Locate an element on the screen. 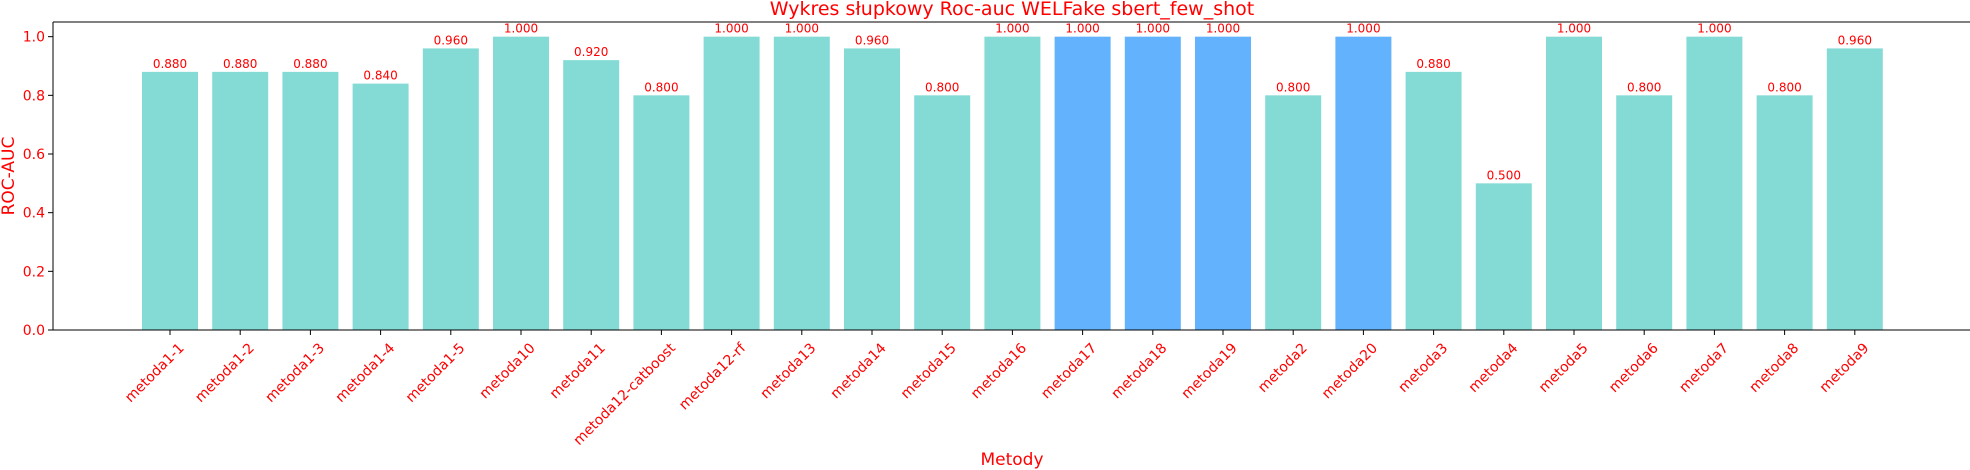 The image size is (1970, 470). bar-metoda17 is located at coordinates (1082, 183).